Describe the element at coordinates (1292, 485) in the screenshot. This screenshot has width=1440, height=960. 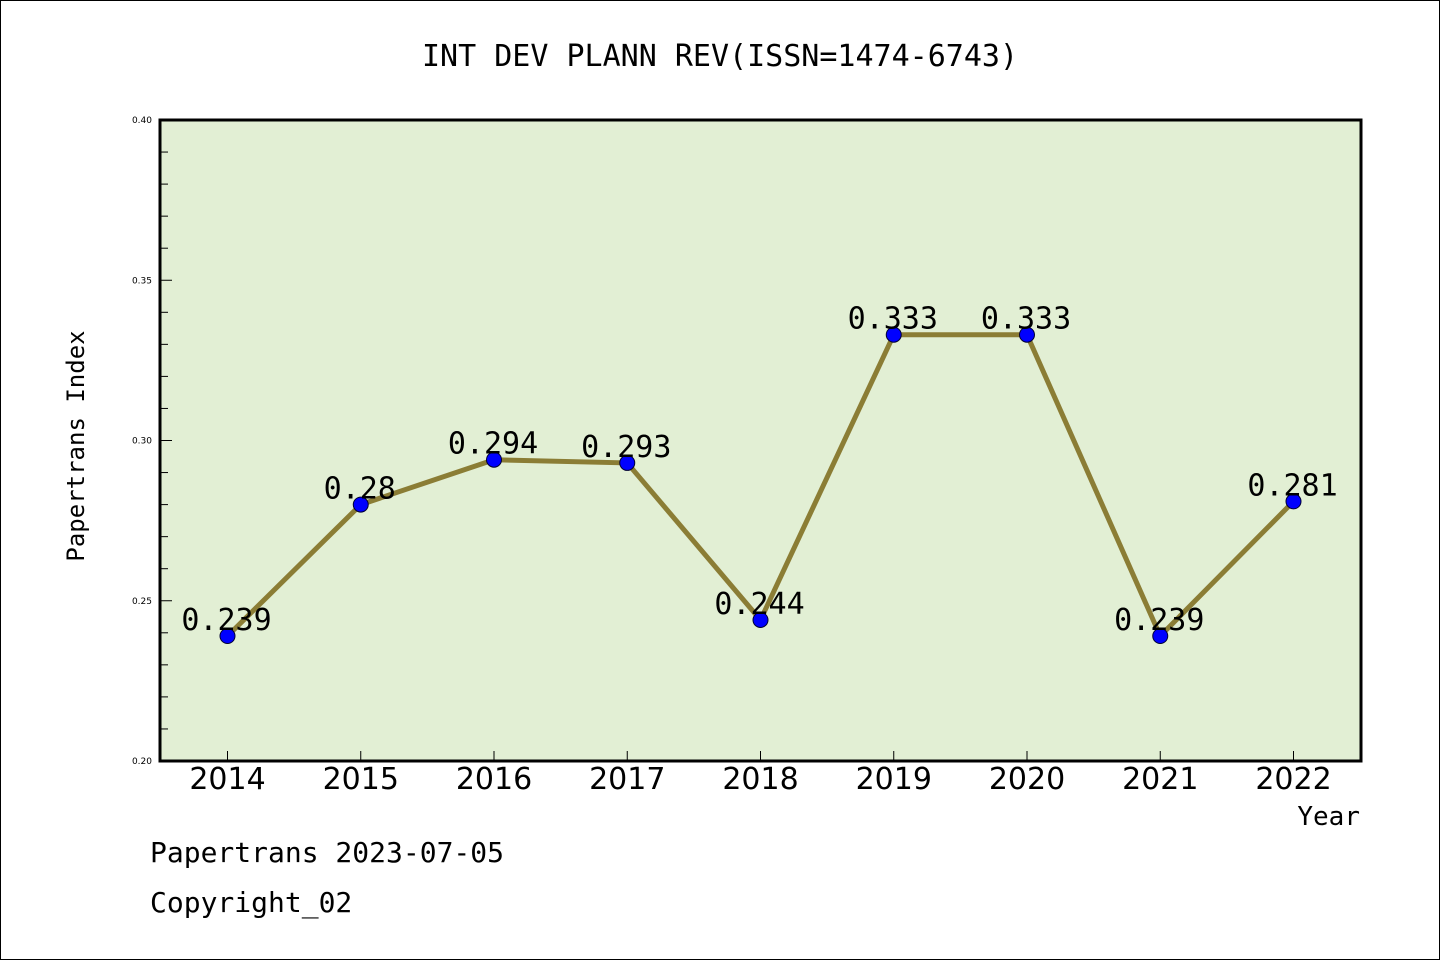
I see `data-label: 0.281` at that location.